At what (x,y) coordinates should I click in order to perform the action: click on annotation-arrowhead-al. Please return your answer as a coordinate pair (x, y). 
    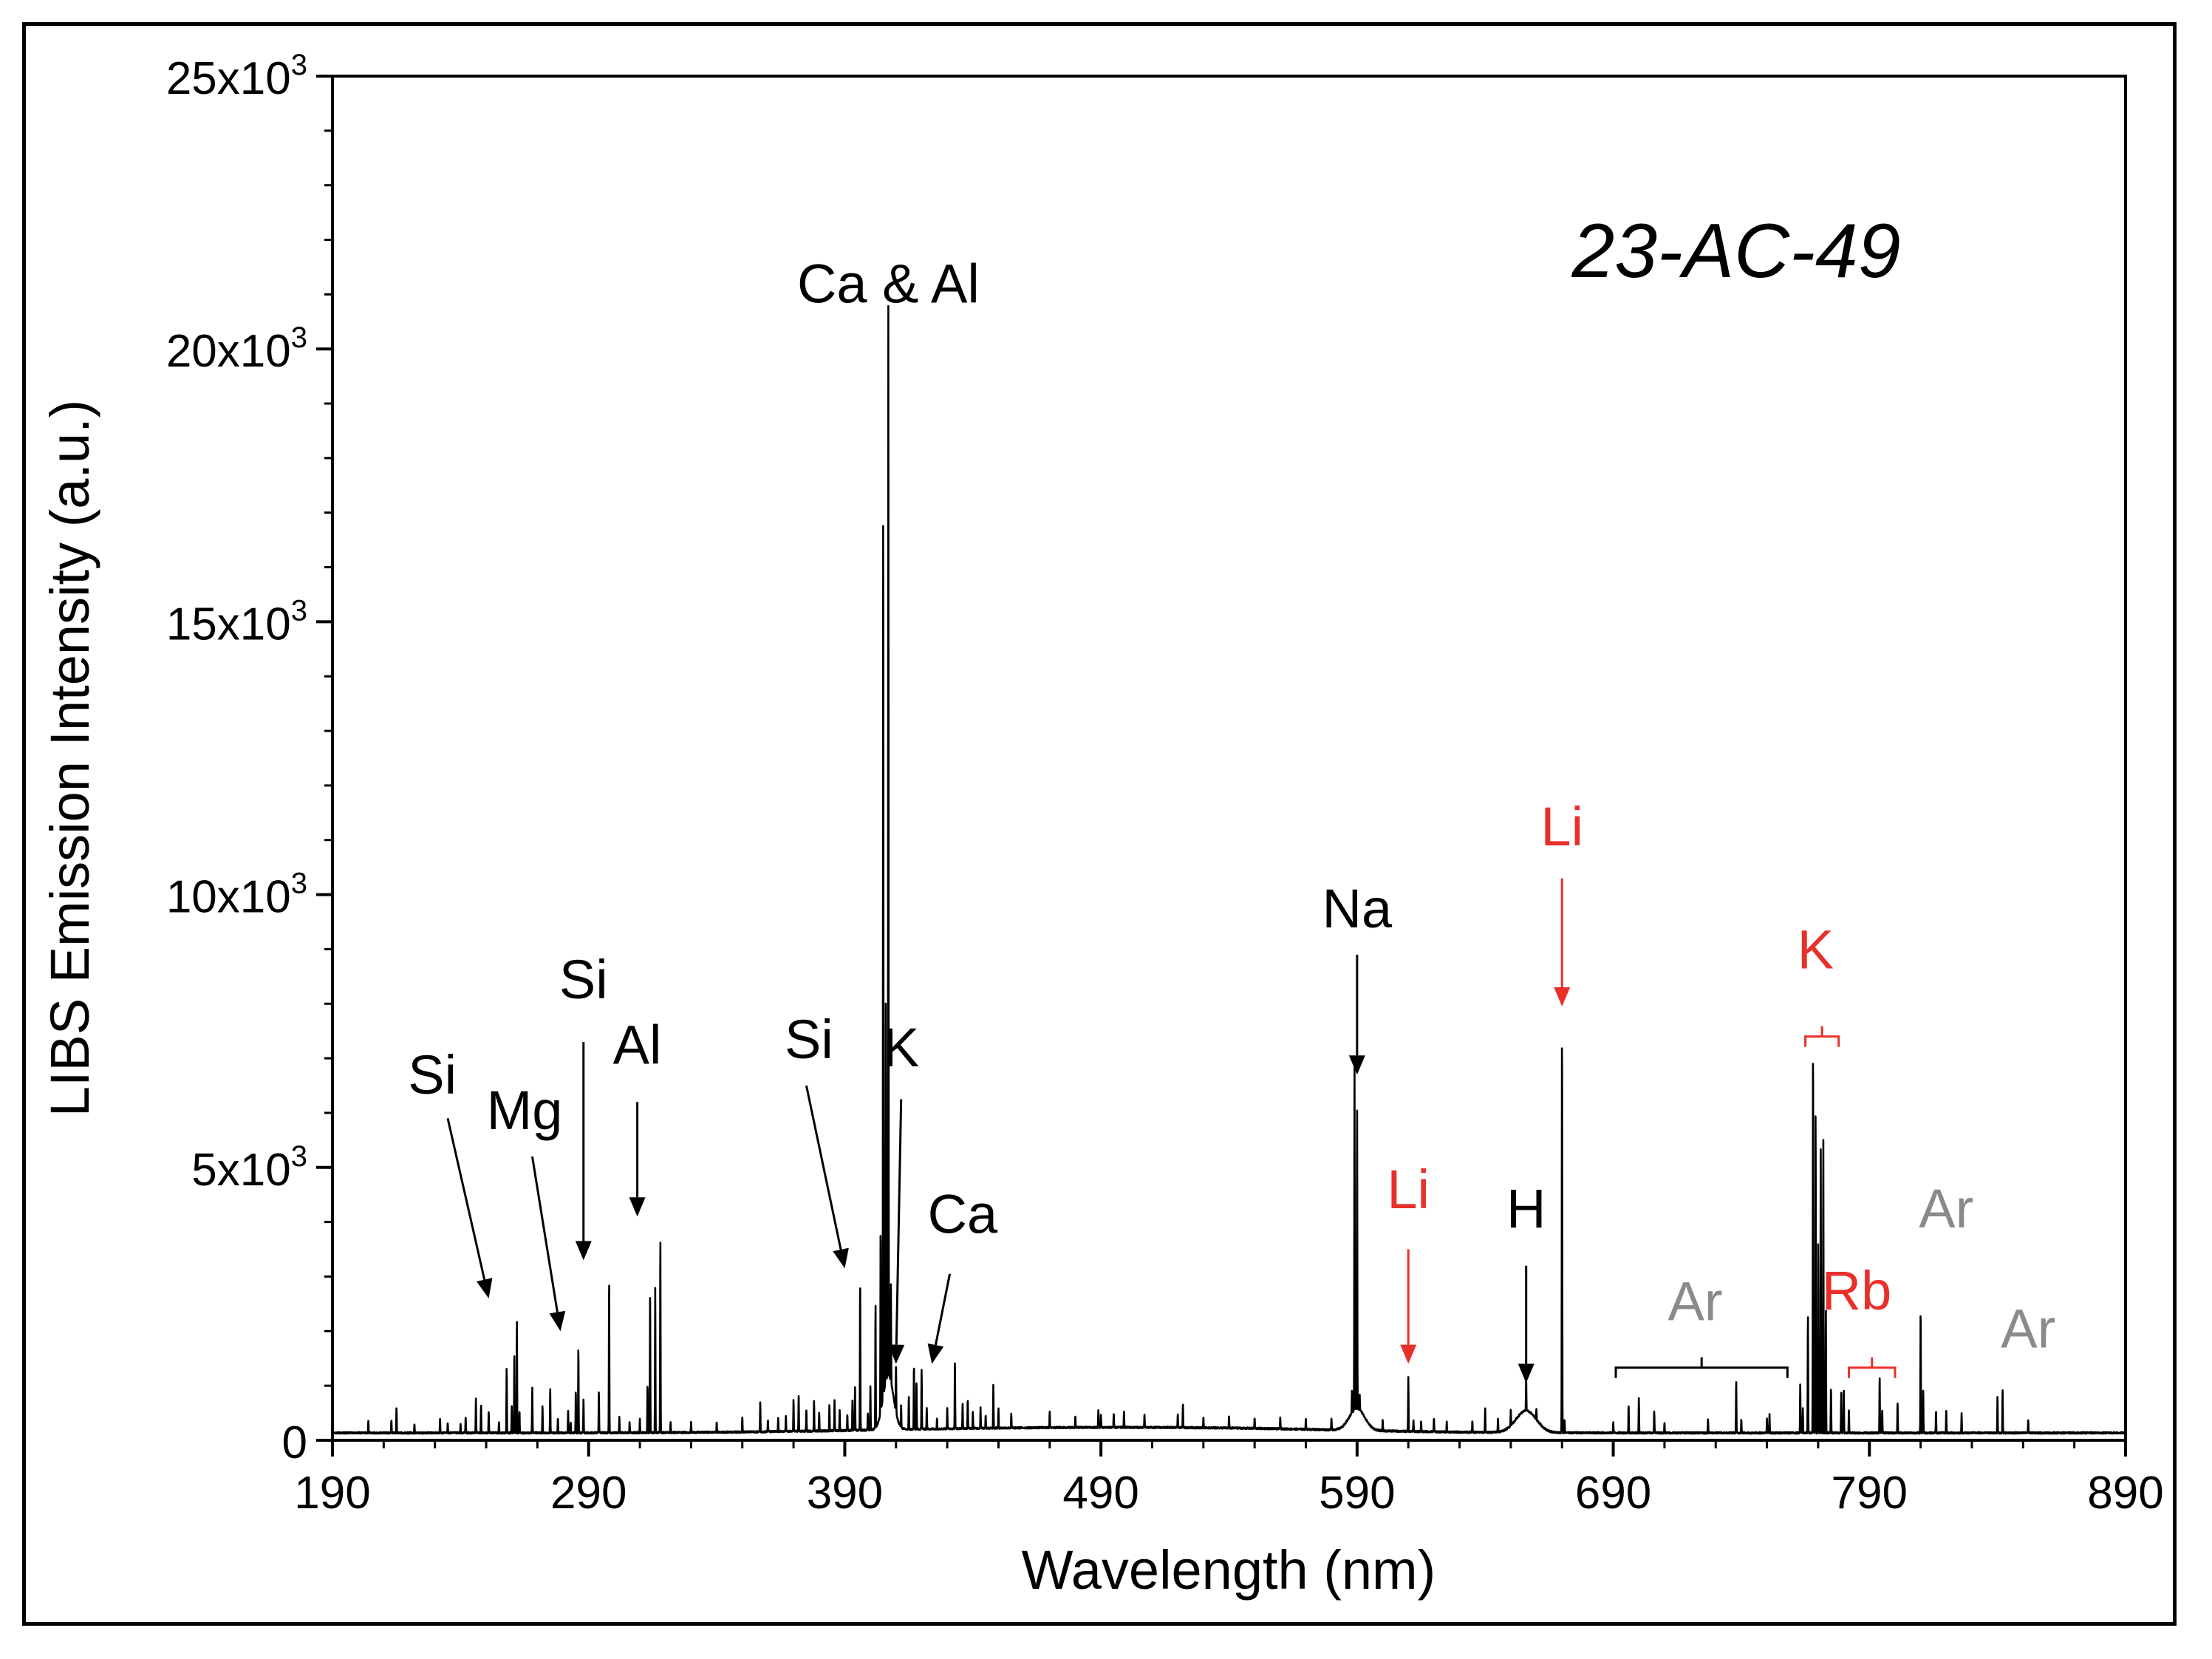
    Looking at the image, I should click on (637, 1207).